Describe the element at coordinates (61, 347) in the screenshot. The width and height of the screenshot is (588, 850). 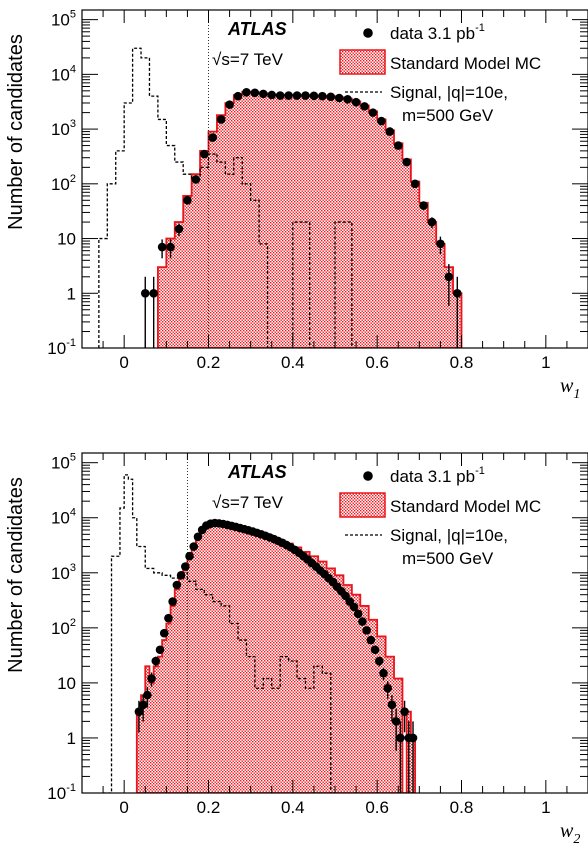
I see `y-tick-label: 10⁻¹` at that location.